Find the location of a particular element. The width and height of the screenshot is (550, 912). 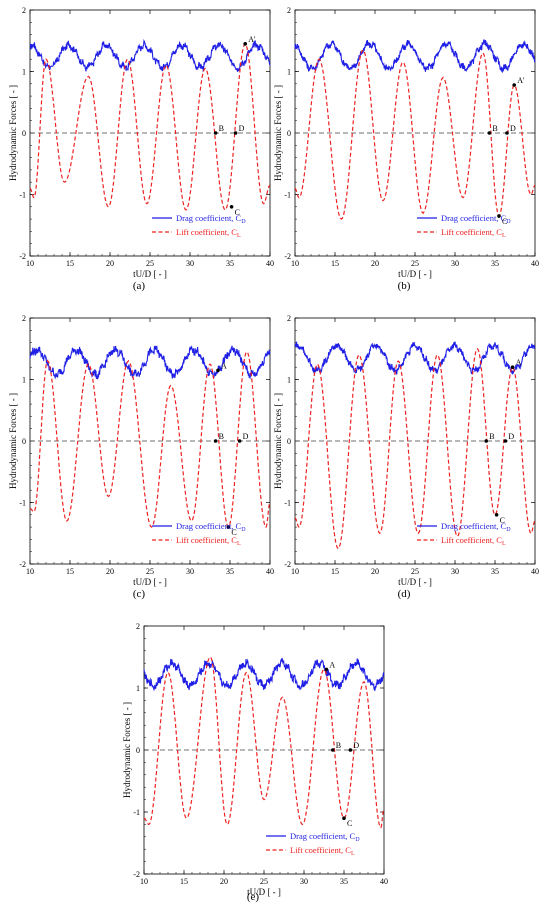

panel-caption: (e) is located at coordinates (253, 897).